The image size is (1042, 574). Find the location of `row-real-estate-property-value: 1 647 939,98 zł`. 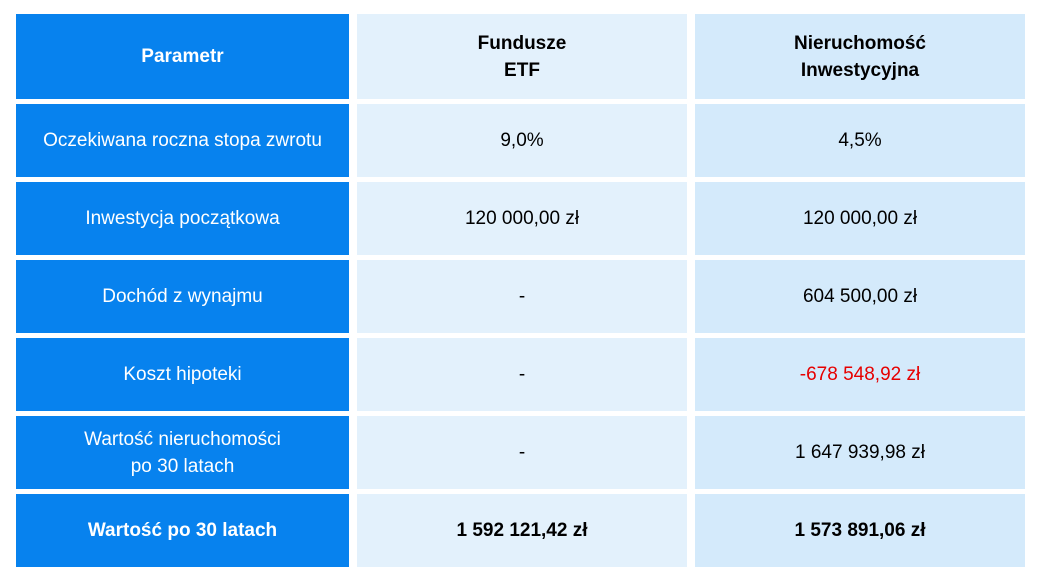

row-real-estate-property-value: 1 647 939,98 zł is located at coordinates (860, 452).